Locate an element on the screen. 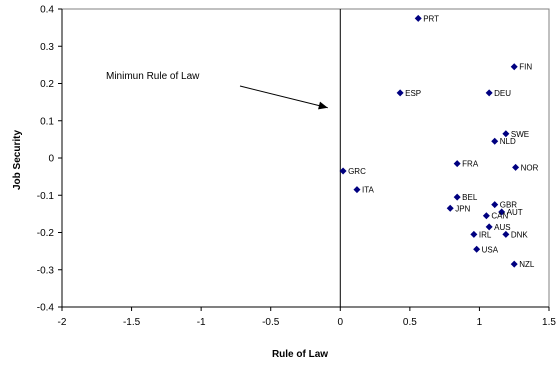 The height and width of the screenshot is (366, 558). point-label-aus: AUS is located at coordinates (502, 227).